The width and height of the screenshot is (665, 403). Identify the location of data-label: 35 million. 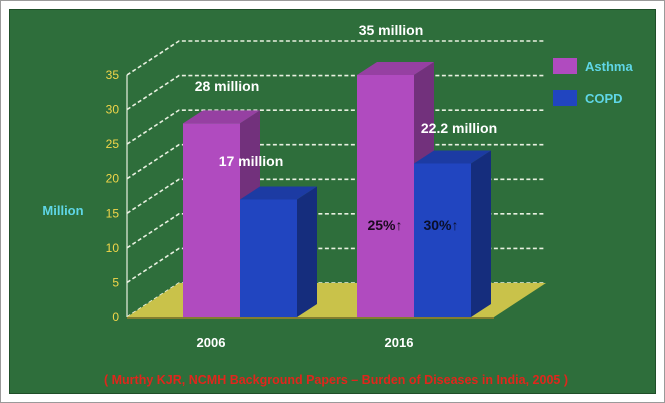
(391, 30).